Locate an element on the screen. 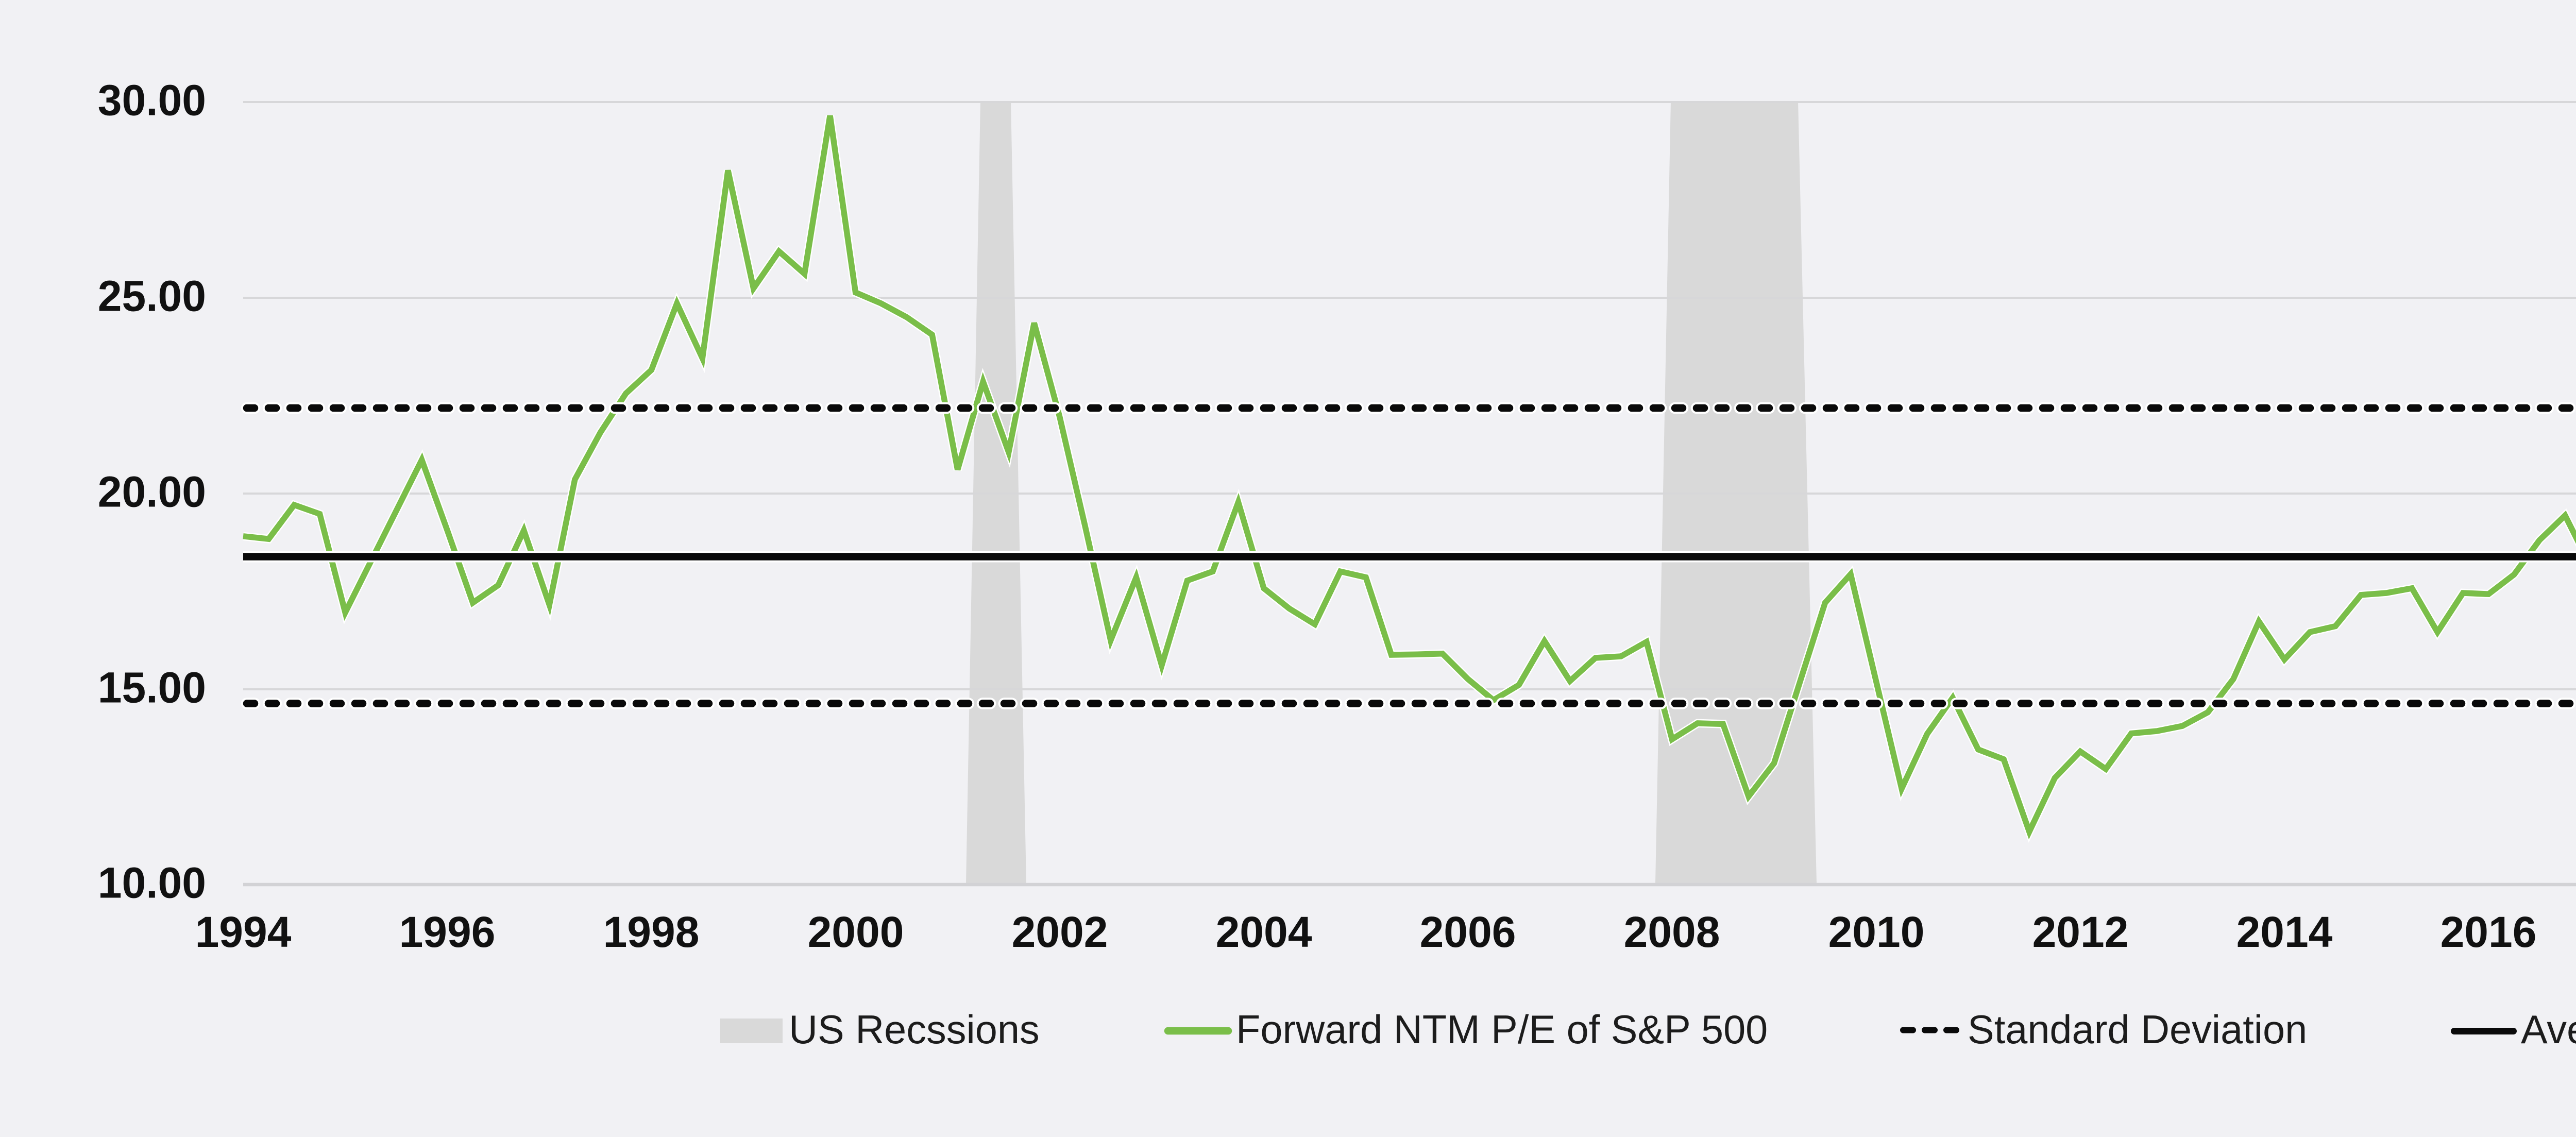  svg-text: 2000 is located at coordinates (856, 932).